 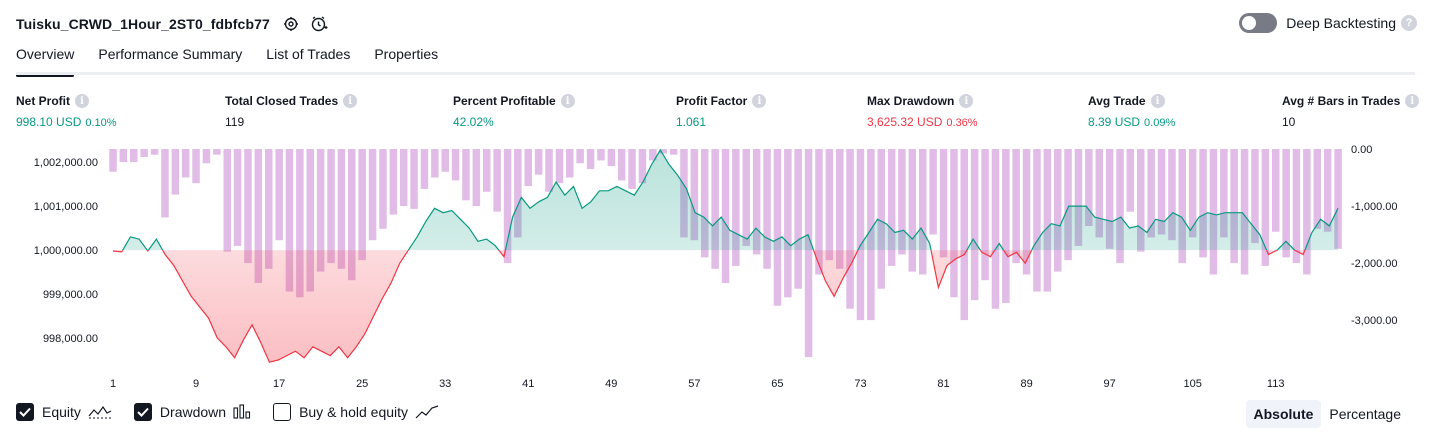 I want to click on drawdown-tick-label: -1,000.00, so click(x=1374, y=207).